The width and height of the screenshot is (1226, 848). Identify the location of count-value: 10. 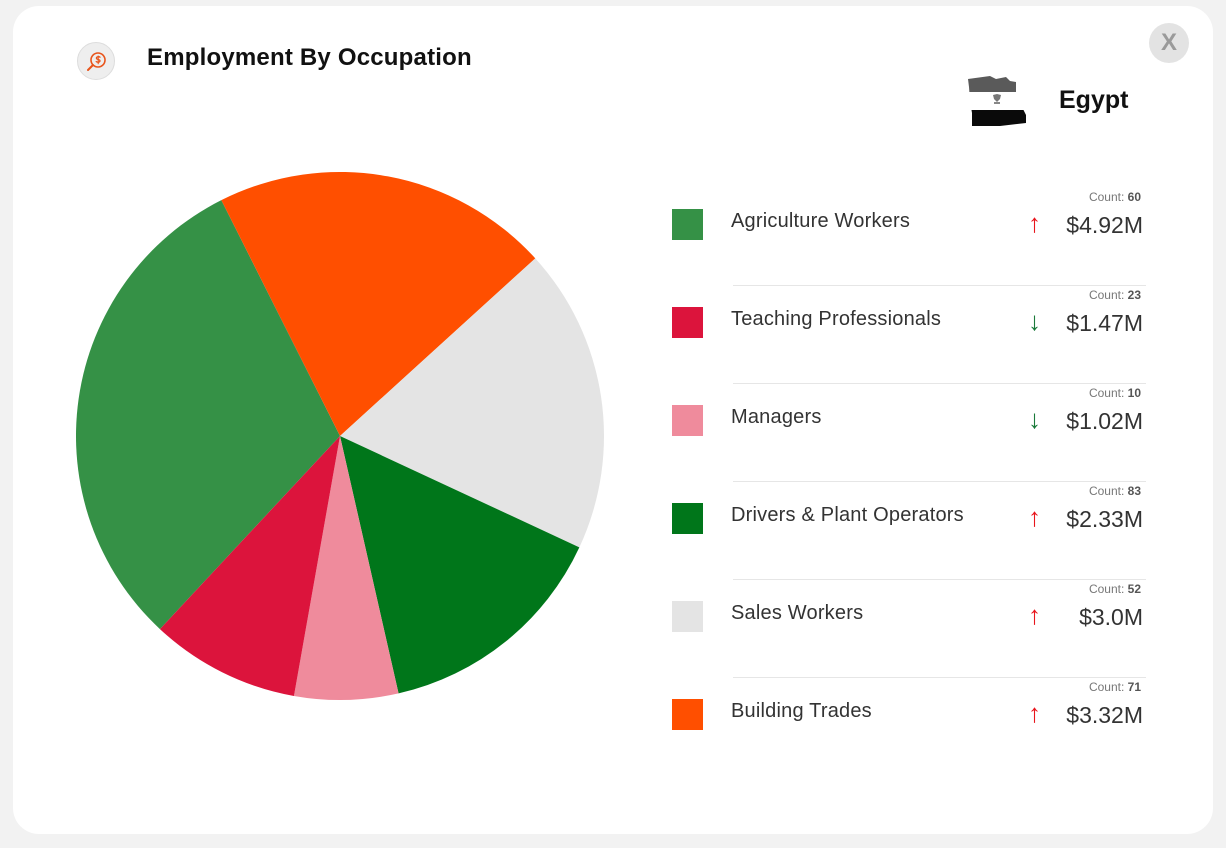
(1134, 393).